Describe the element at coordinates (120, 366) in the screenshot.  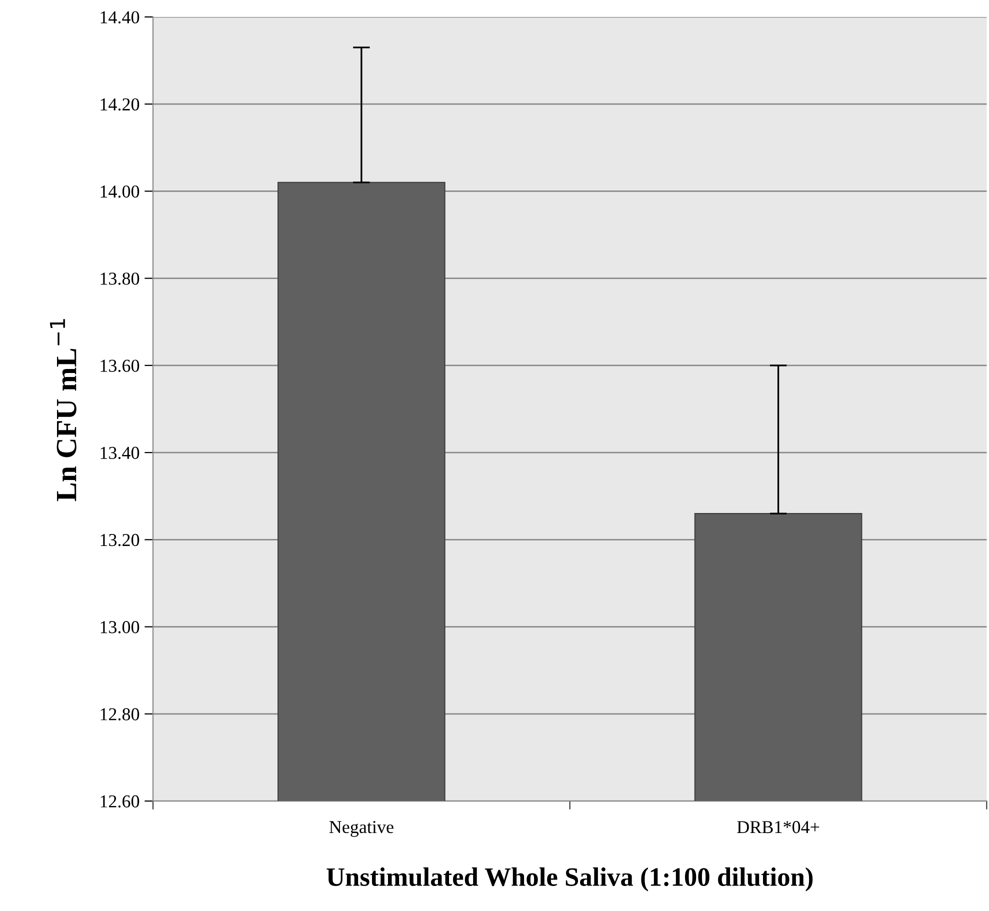
I see `y-tick-label: 13.60` at that location.